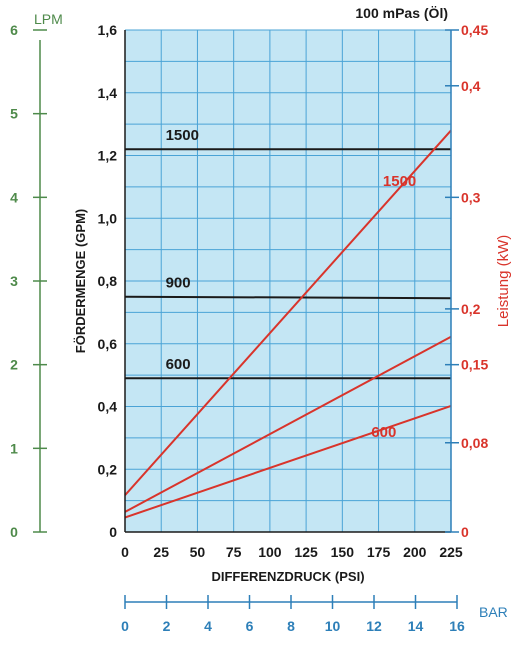 The image size is (517, 649). Describe the element at coordinates (108, 344) in the screenshot. I see `y-tick-label: 0,6` at that location.